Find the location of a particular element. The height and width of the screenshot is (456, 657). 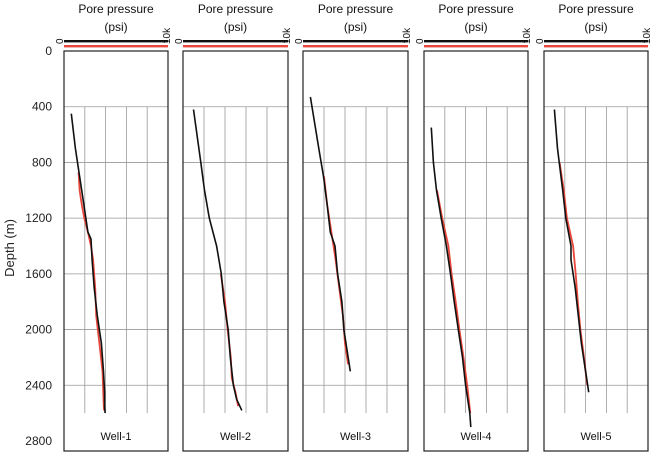

depth-tick-label: 800 is located at coordinates (42, 162).